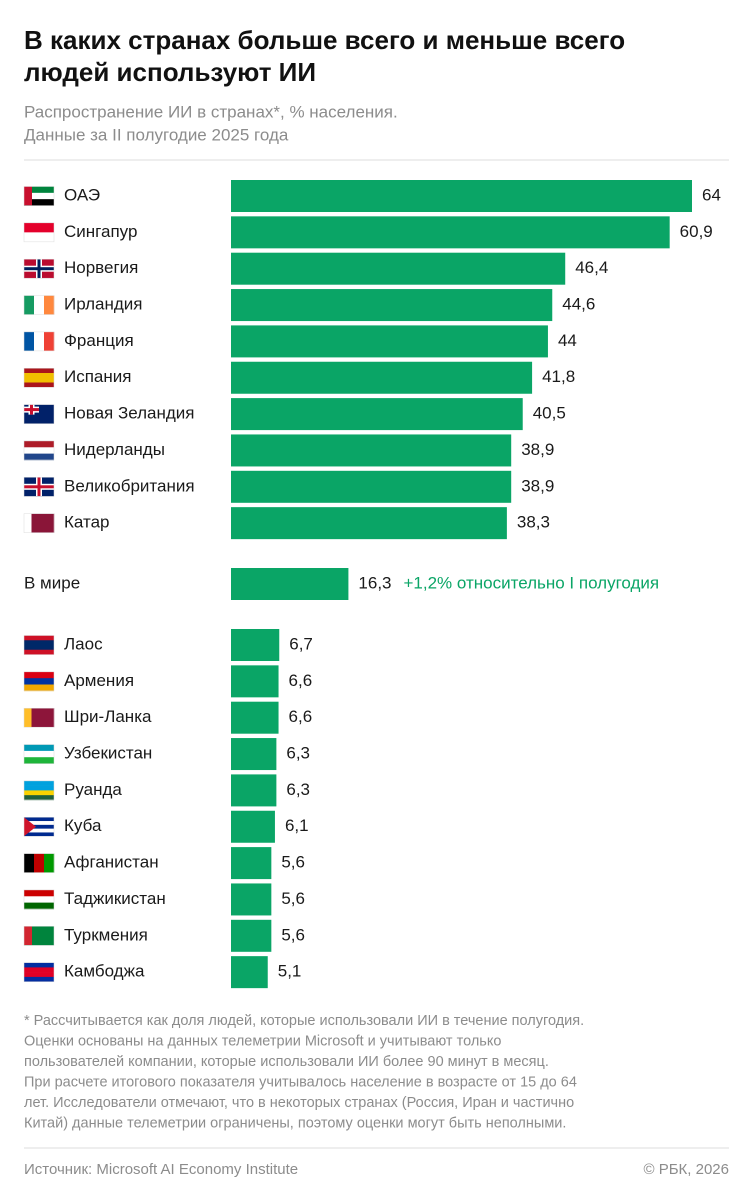 The width and height of the screenshot is (753, 1200). Describe the element at coordinates (301, 643) in the screenshot. I see `value-label: 6,7` at that location.